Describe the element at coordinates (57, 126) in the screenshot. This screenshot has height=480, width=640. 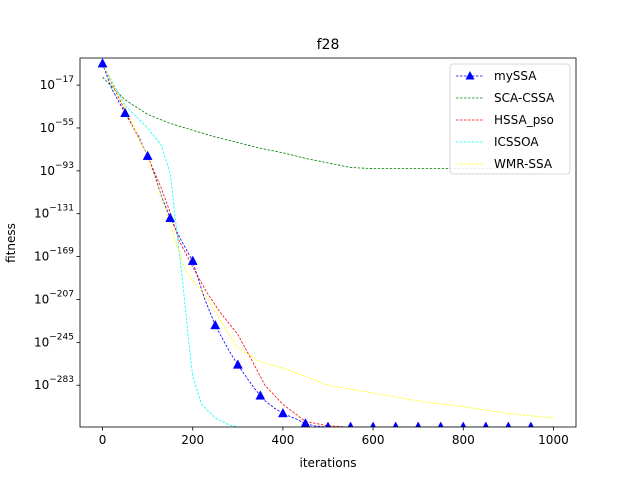
I see `y-tick-label: 10−55` at that location.